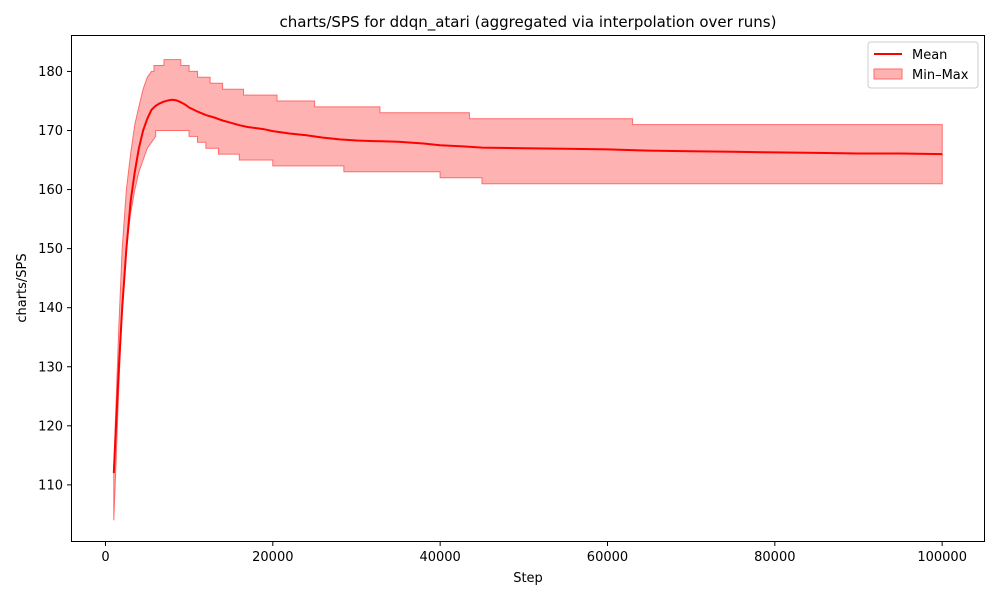 The height and width of the screenshot is (600, 1000). What do you see at coordinates (50, 426) in the screenshot?
I see `y-tick-label: 120` at bounding box center [50, 426].